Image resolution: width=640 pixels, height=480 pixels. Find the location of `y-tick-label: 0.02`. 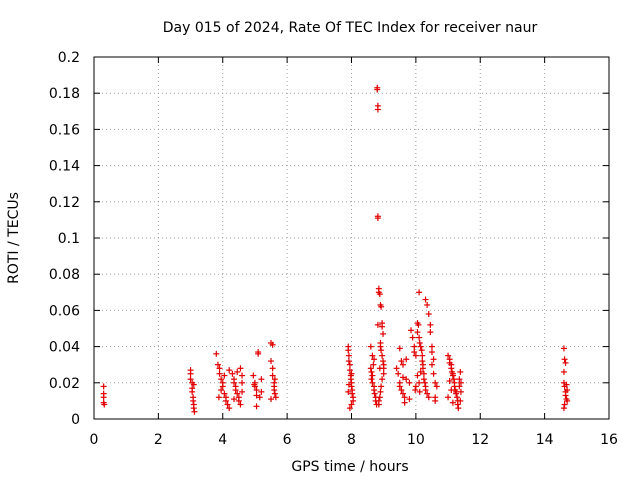

y-tick-label: 0.02 is located at coordinates (64, 384).